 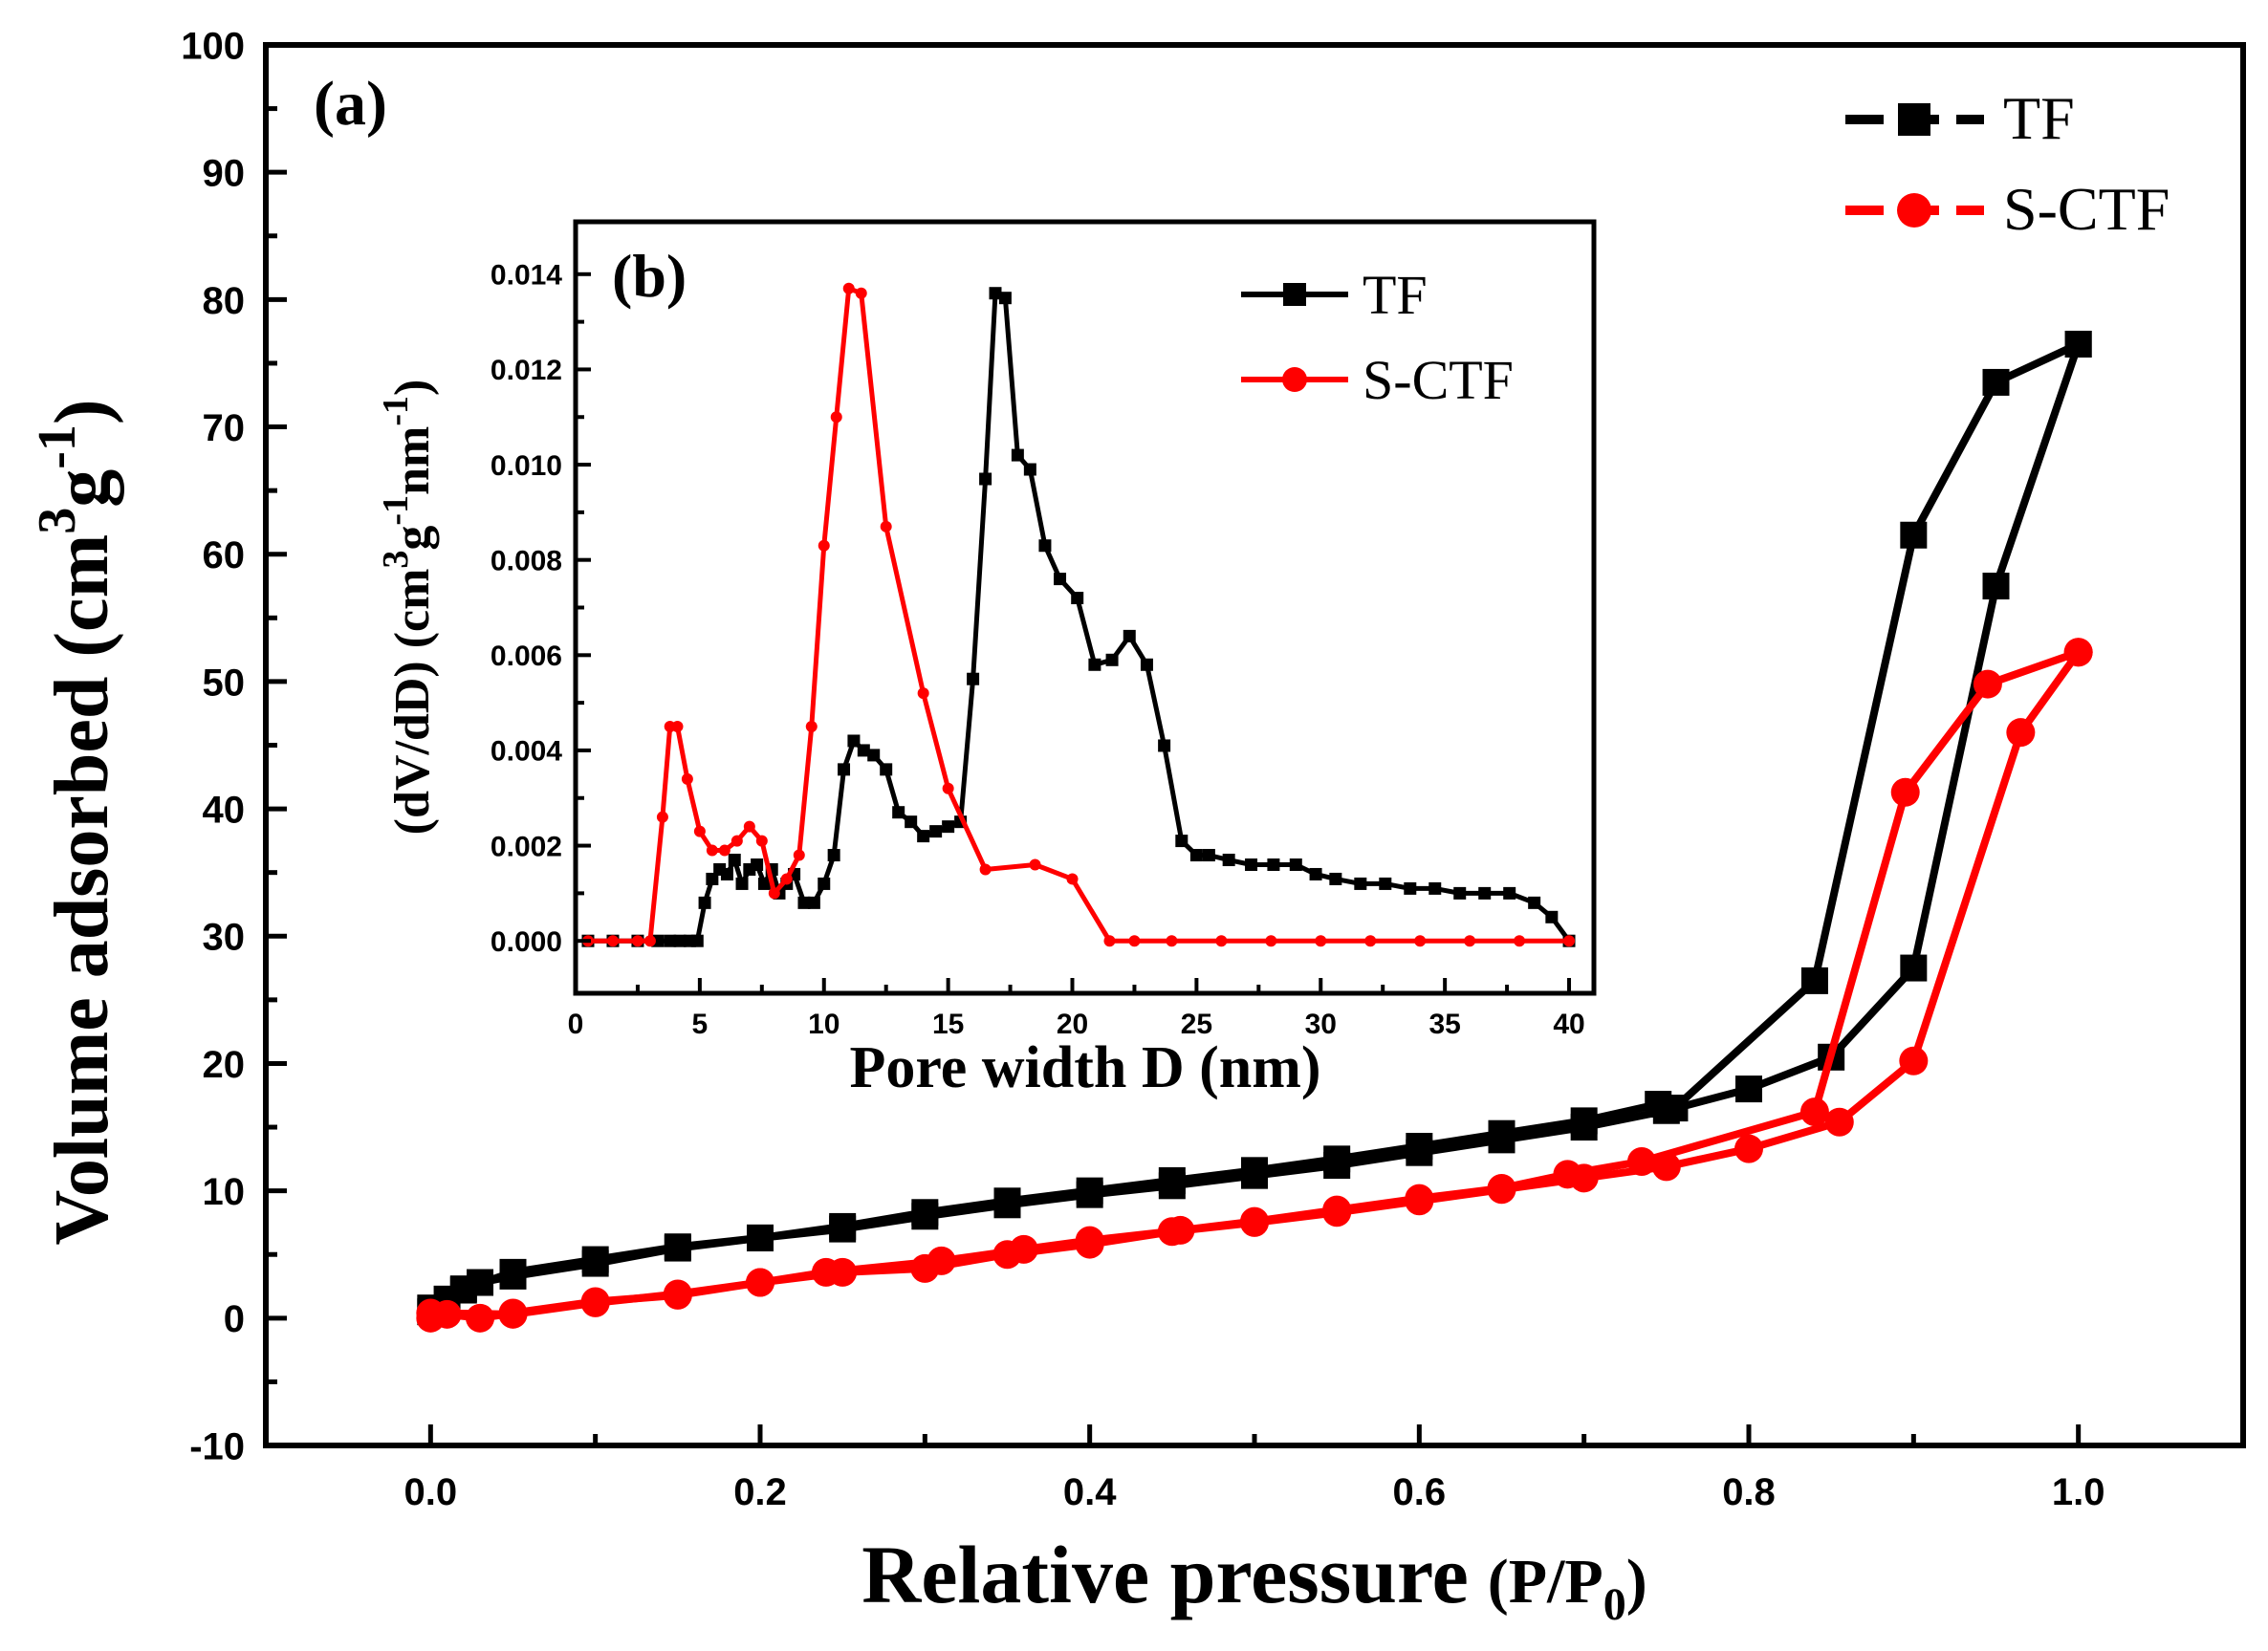 What do you see at coordinates (224, 1065) in the screenshot?
I see `y-tick-label: 20` at bounding box center [224, 1065].